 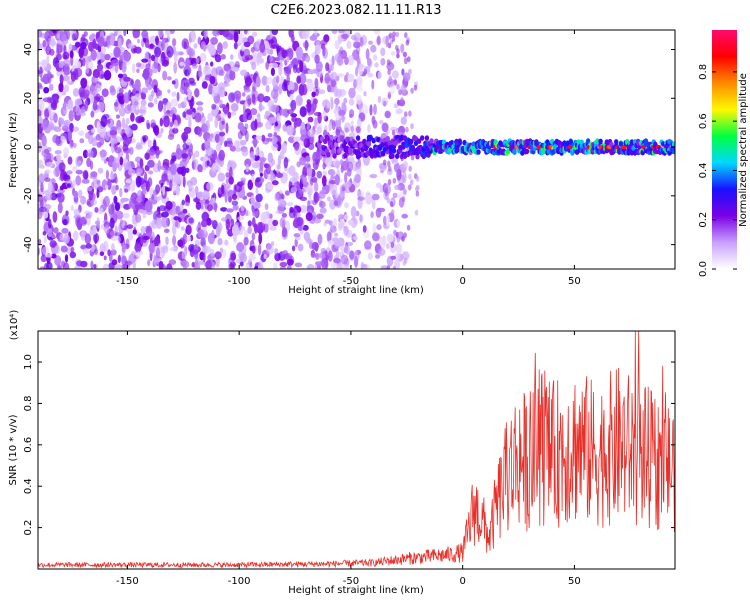 What do you see at coordinates (703, 121) in the screenshot?
I see `colorbar-tick-label: 0.6` at bounding box center [703, 121].